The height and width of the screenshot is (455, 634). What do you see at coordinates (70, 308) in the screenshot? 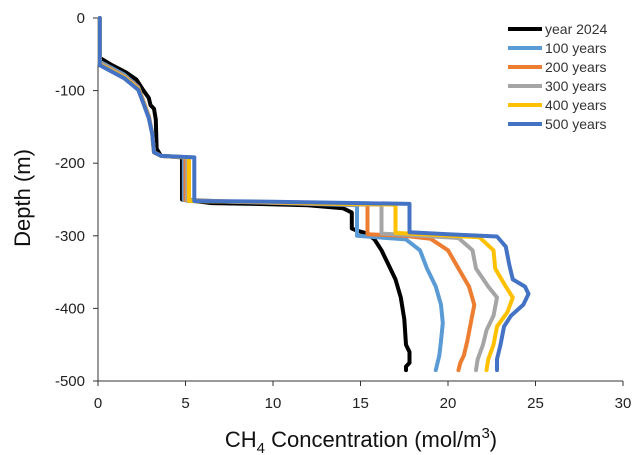
I see `y-tick-label: -400` at bounding box center [70, 308].